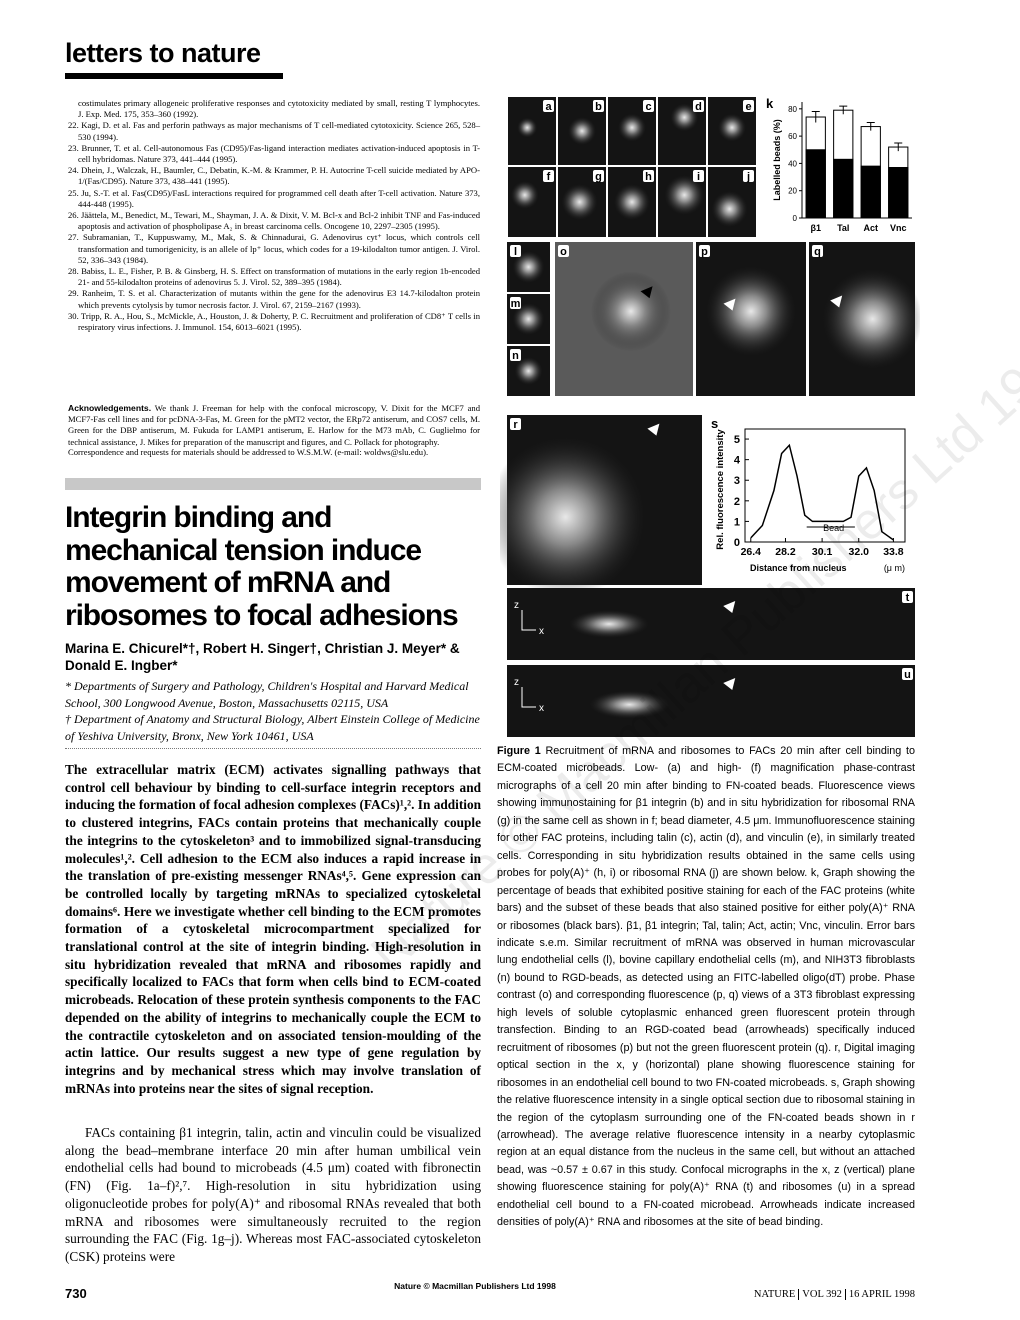 This screenshot has width=1020, height=1320. Describe the element at coordinates (174, 76) in the screenshot. I see `header-rule` at that location.